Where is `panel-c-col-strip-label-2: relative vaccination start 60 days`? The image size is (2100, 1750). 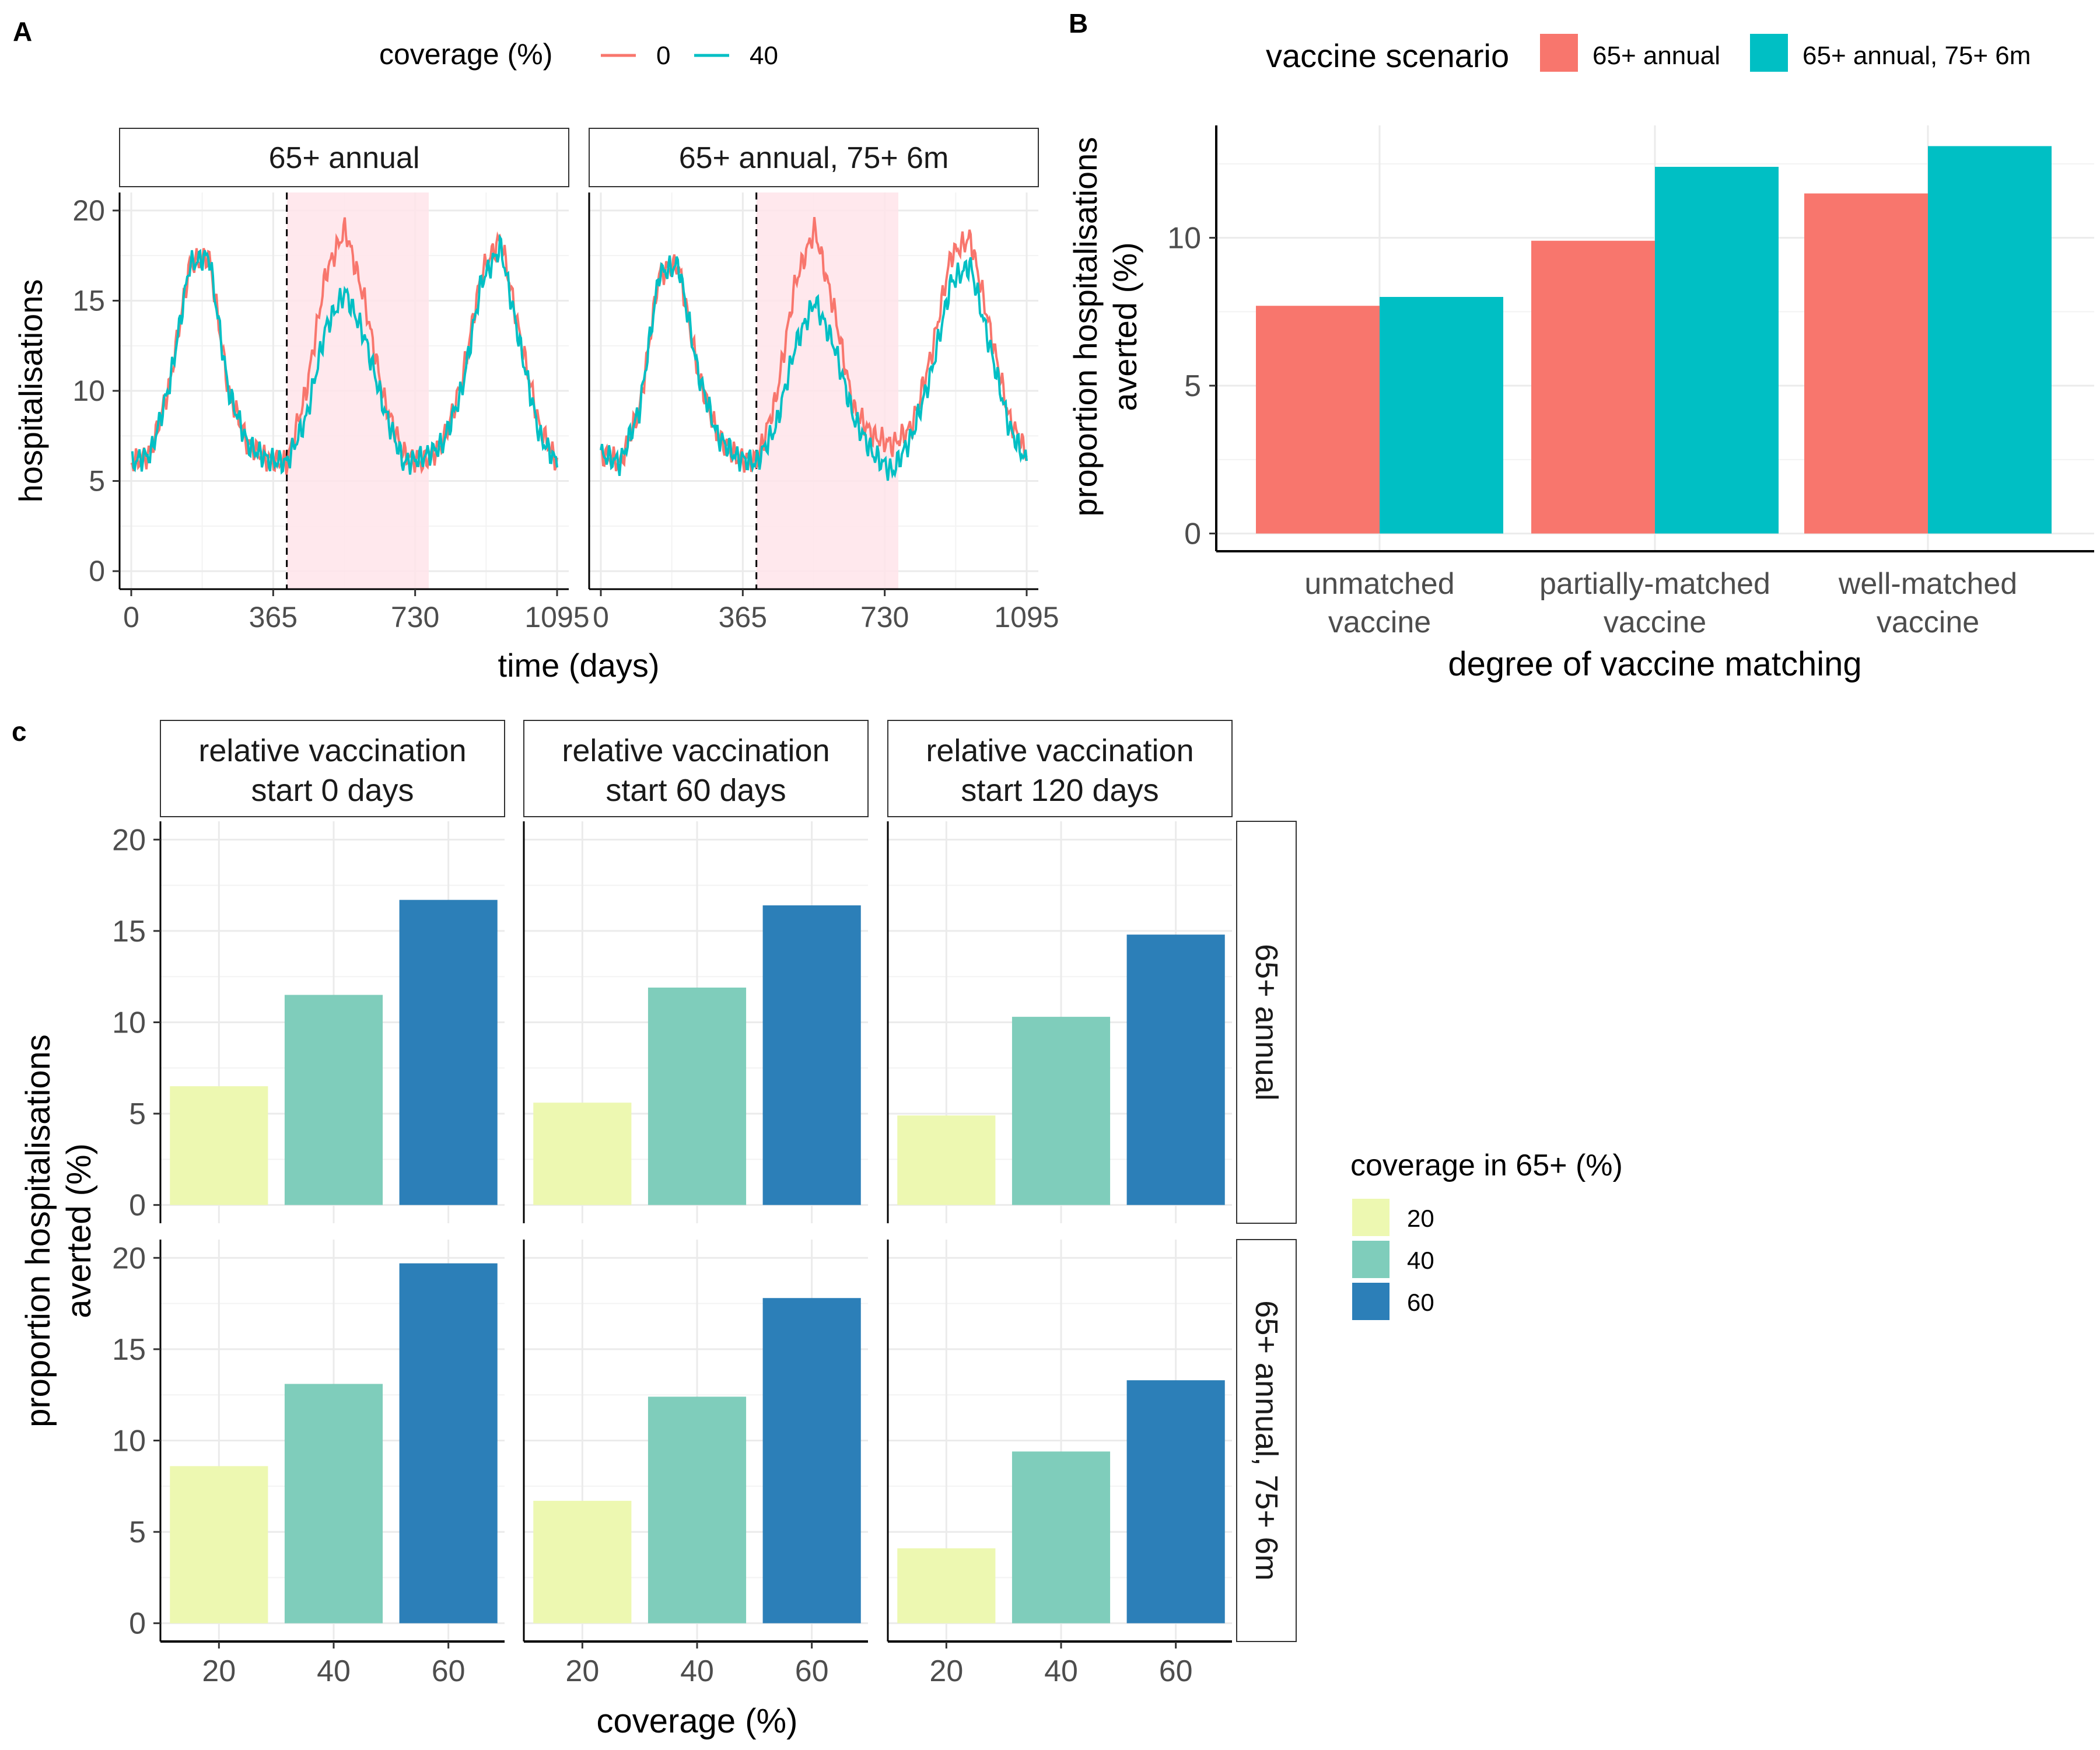
panel-c-col-strip-label-2: relative vaccination start 60 days is located at coordinates (696, 771).